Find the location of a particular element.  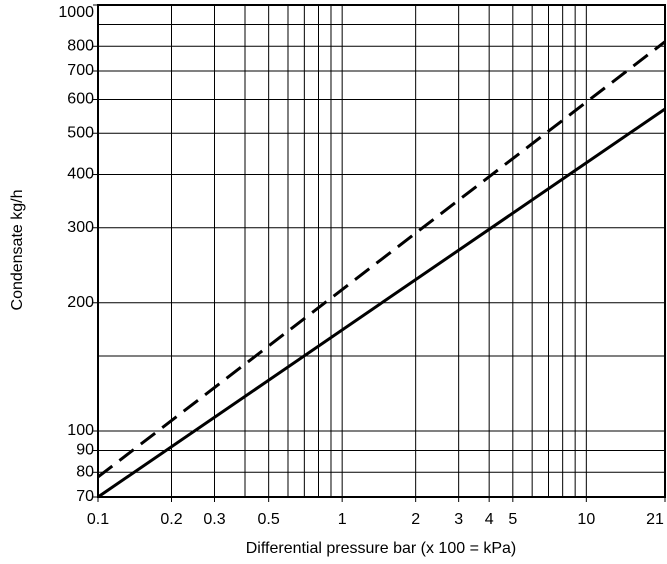

x-tick-label: 10 is located at coordinates (586, 519).